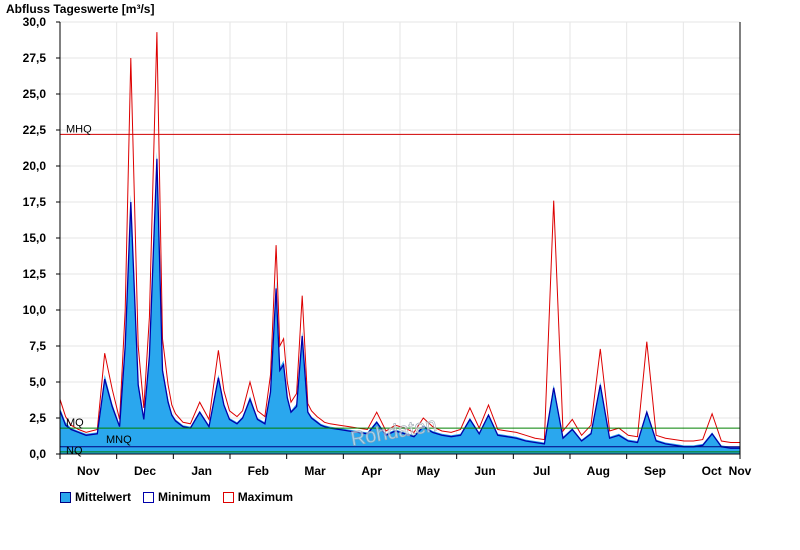 This screenshot has width=800, height=550. What do you see at coordinates (429, 471) in the screenshot?
I see `x-tick-label: May` at bounding box center [429, 471].